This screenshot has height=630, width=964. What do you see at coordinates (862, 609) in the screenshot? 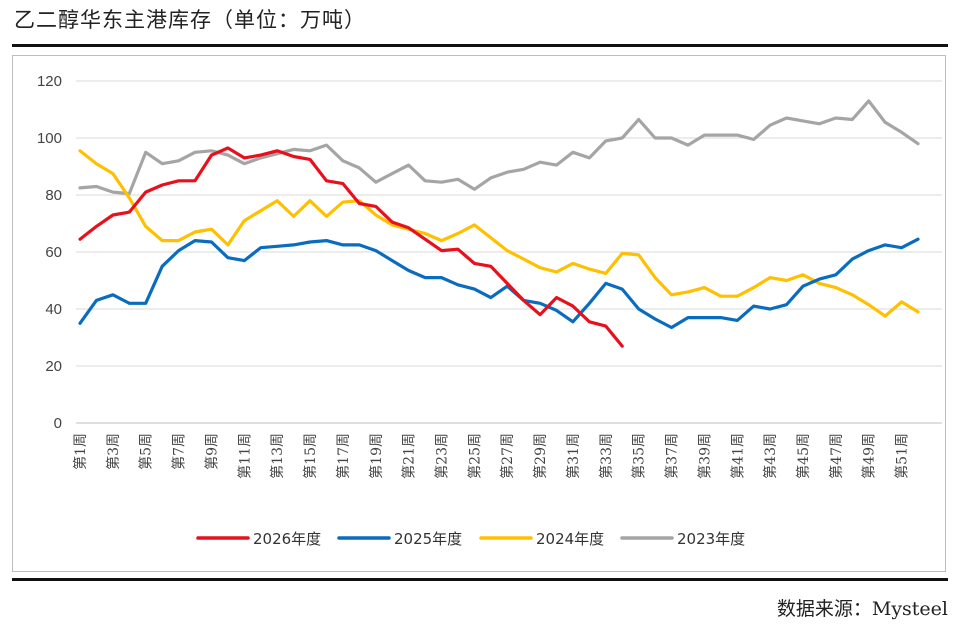
I see `data-source: 数据来源：Mysteel` at bounding box center [862, 609].